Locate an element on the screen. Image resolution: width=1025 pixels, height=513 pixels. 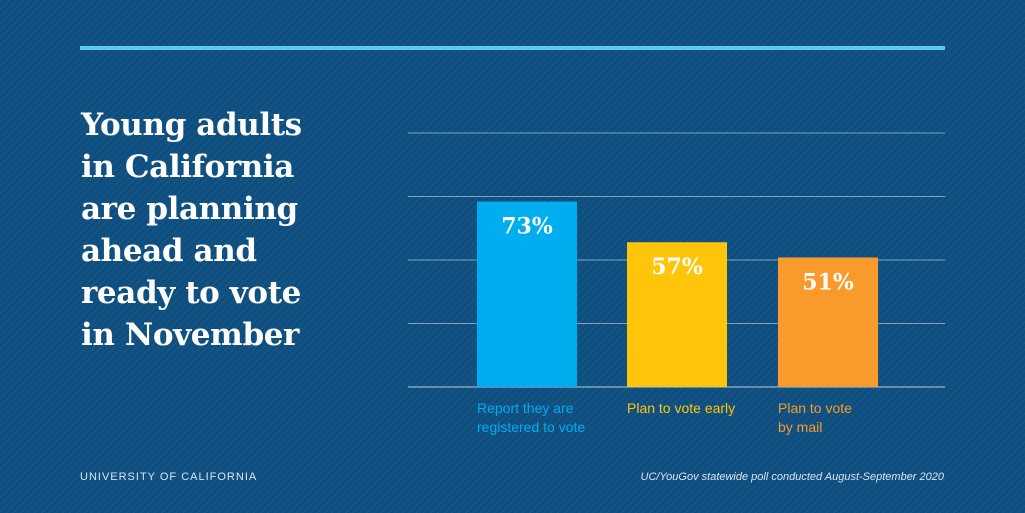
headline-line: ahead and is located at coordinates (169, 251).